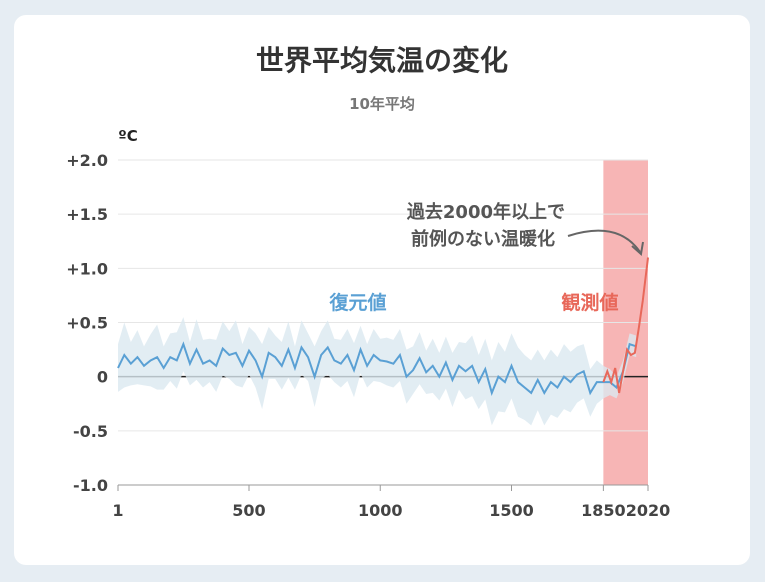 This screenshot has height=582, width=765. What do you see at coordinates (87, 323) in the screenshot?
I see `y-tick-label: +0.5` at bounding box center [87, 323].